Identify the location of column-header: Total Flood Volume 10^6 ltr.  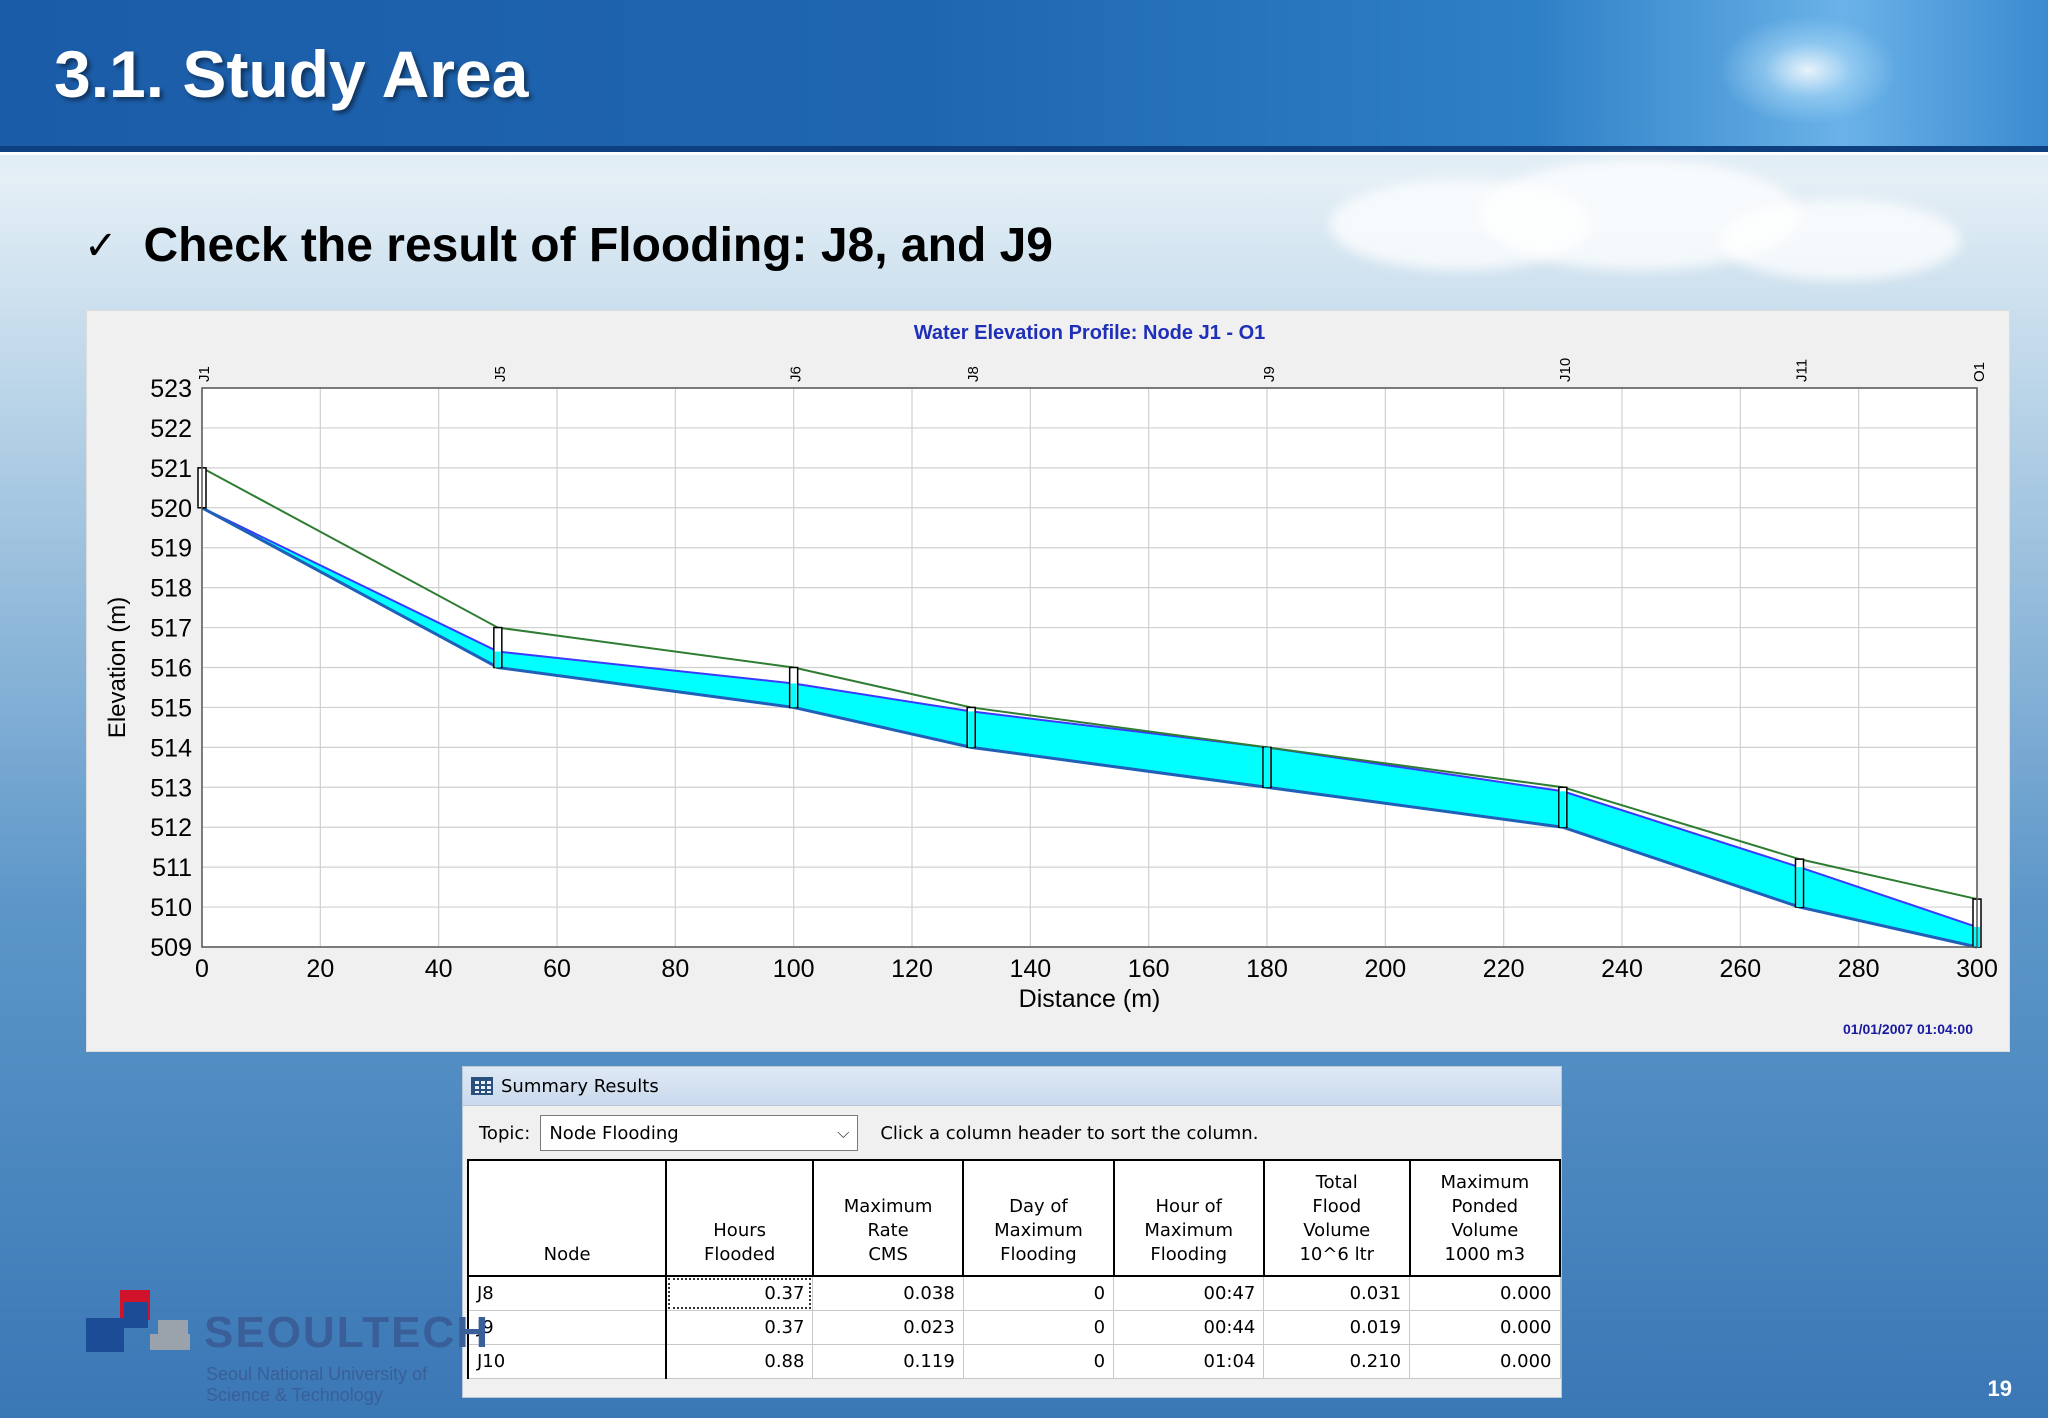
(1336, 1218).